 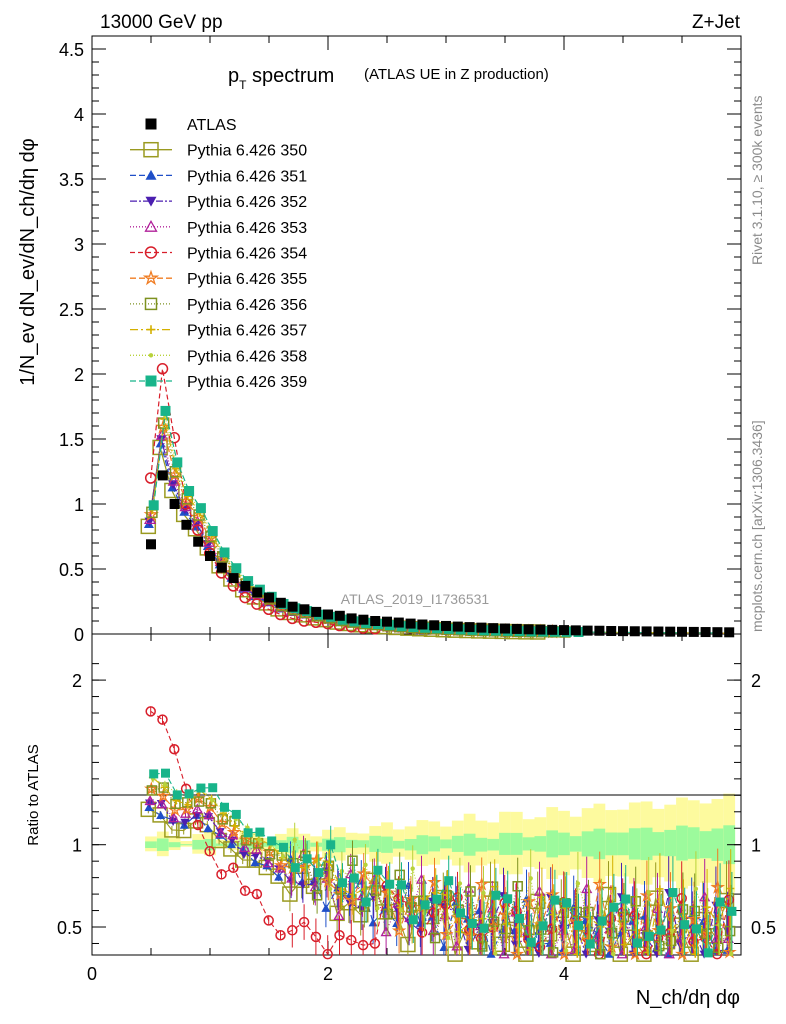 I want to click on ratio-axis-label: Ratio to ATLAS, so click(x=33, y=794).